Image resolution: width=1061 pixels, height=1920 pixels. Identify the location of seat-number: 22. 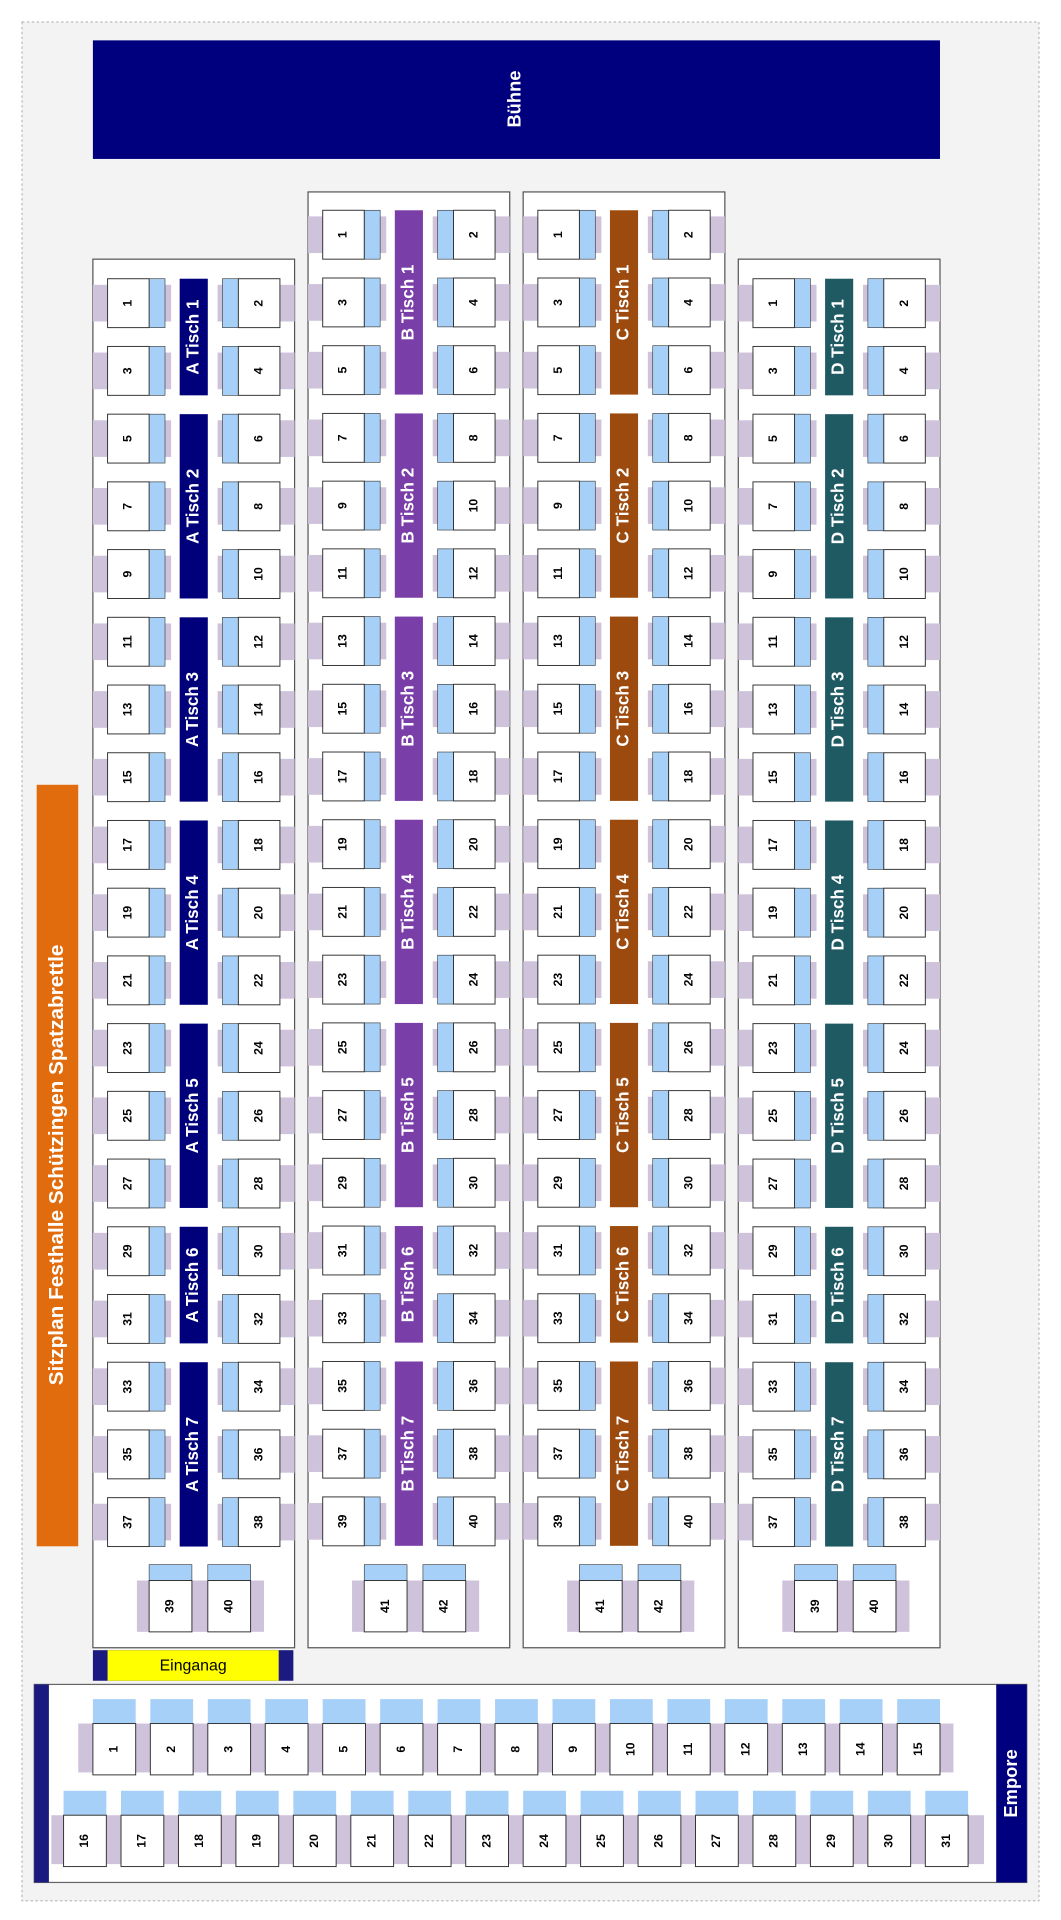
(689, 912).